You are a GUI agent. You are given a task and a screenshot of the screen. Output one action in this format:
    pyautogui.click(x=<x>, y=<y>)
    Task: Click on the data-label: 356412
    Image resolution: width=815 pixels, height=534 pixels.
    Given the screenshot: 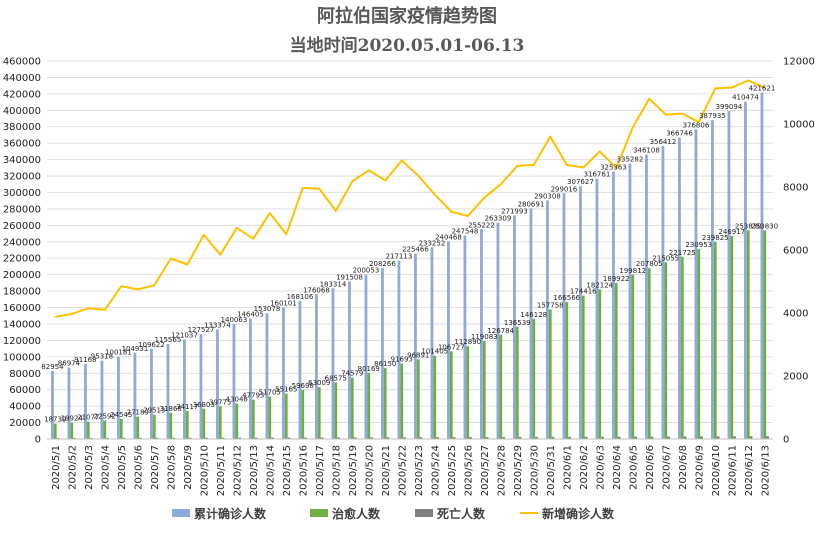 What is the action you would take?
    pyautogui.click(x=663, y=142)
    